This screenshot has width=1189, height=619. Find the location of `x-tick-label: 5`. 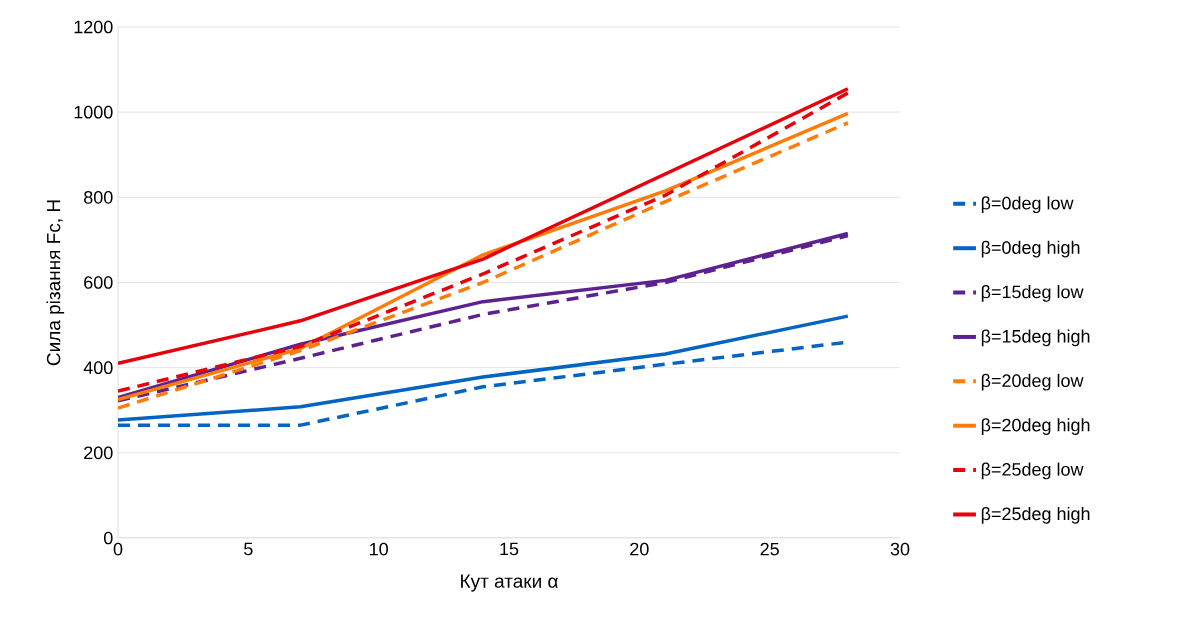

x-tick-label: 5 is located at coordinates (248, 549).